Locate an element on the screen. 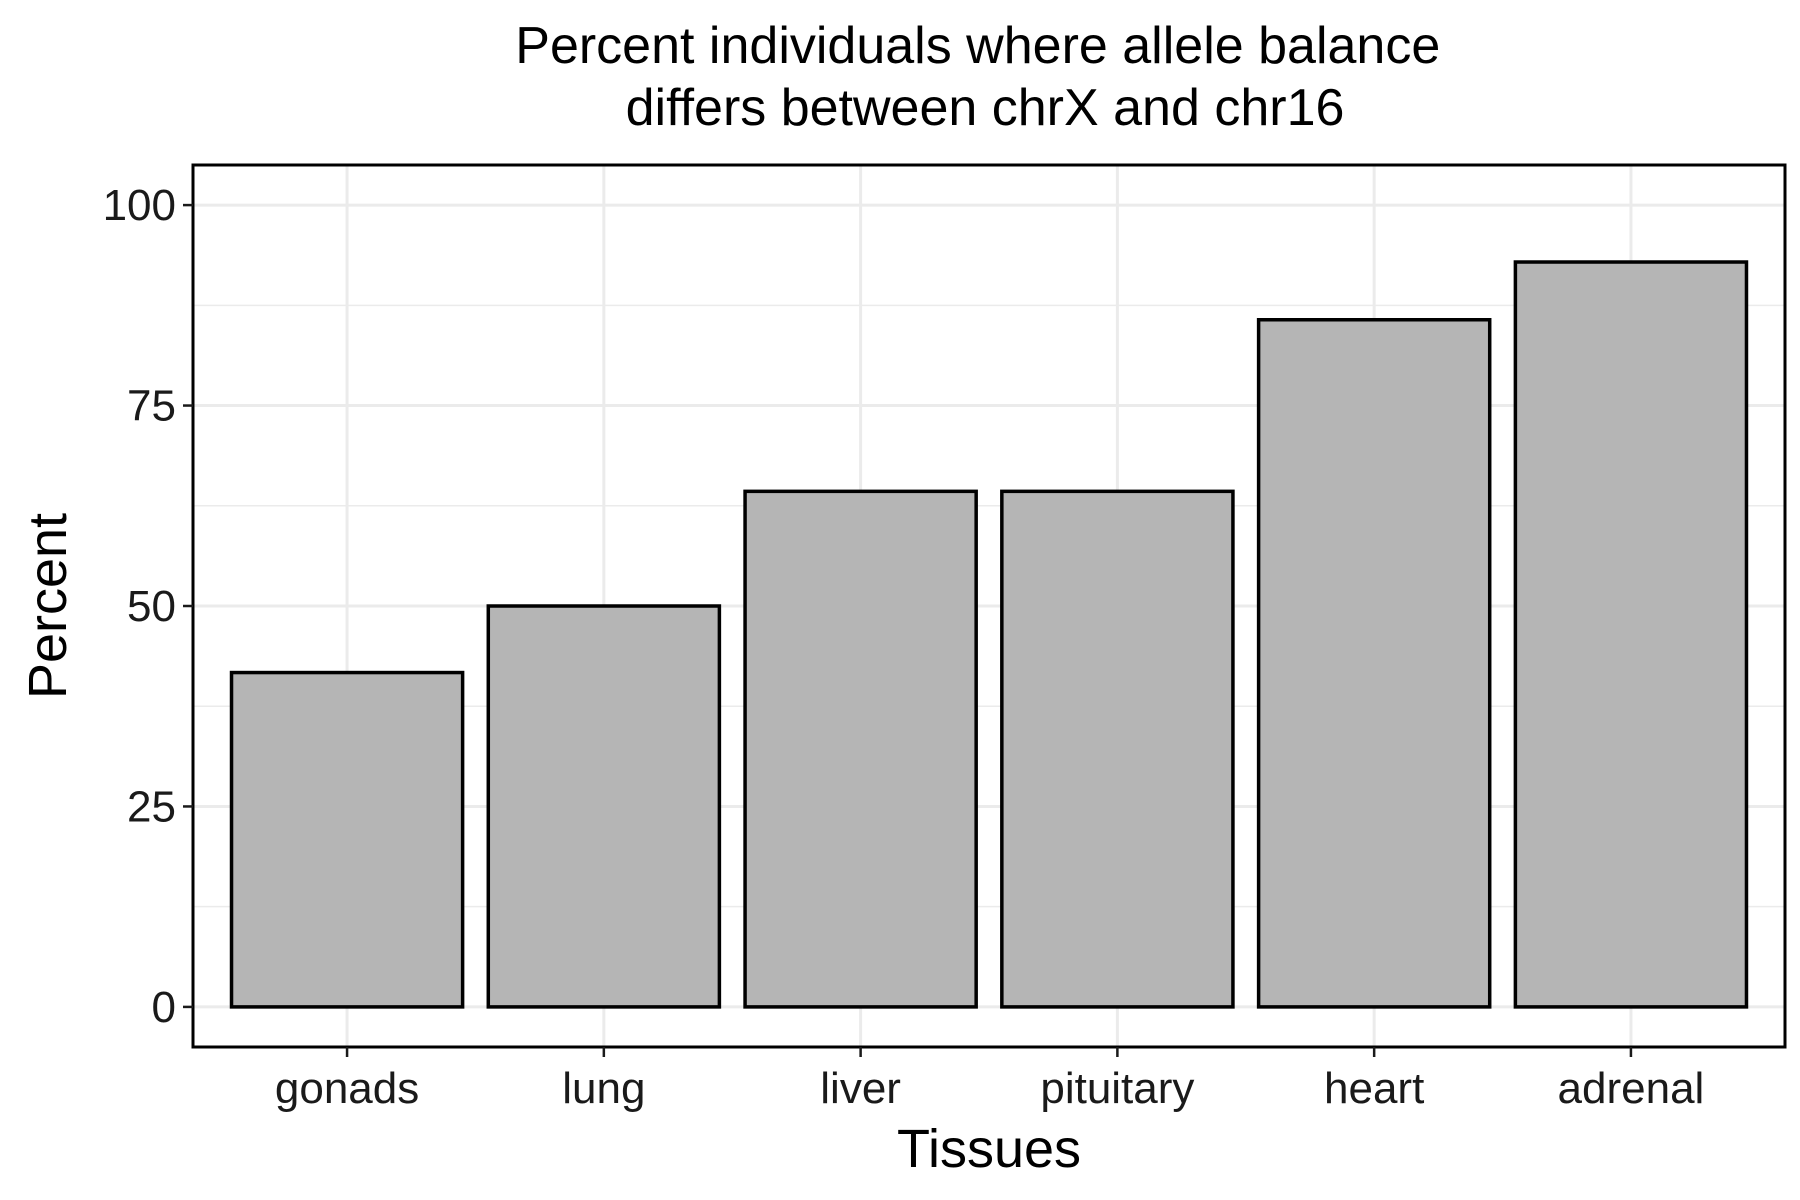 The height and width of the screenshot is (1200, 1800). x-tick-label-heart: heart is located at coordinates (1374, 1088).